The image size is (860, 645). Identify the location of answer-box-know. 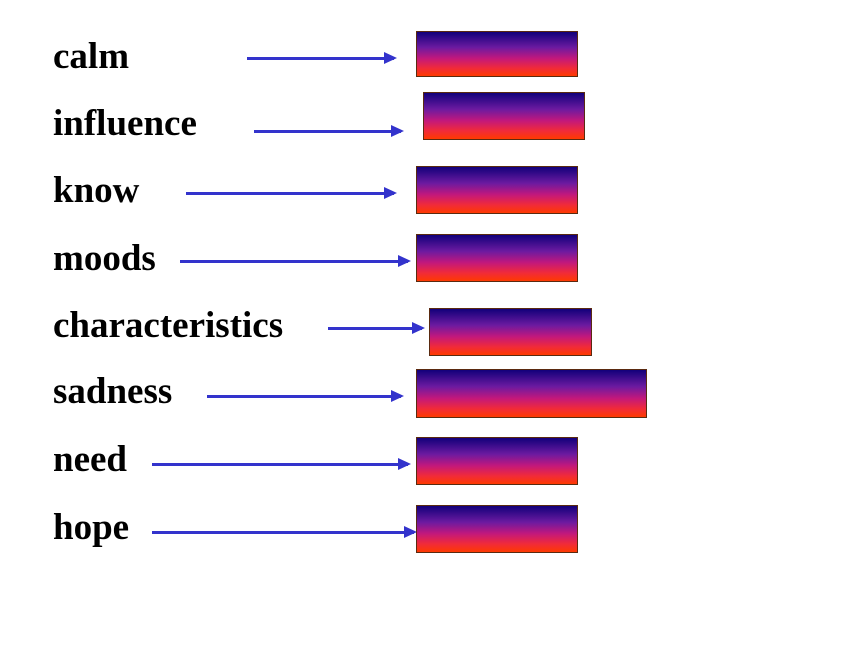
(497, 190).